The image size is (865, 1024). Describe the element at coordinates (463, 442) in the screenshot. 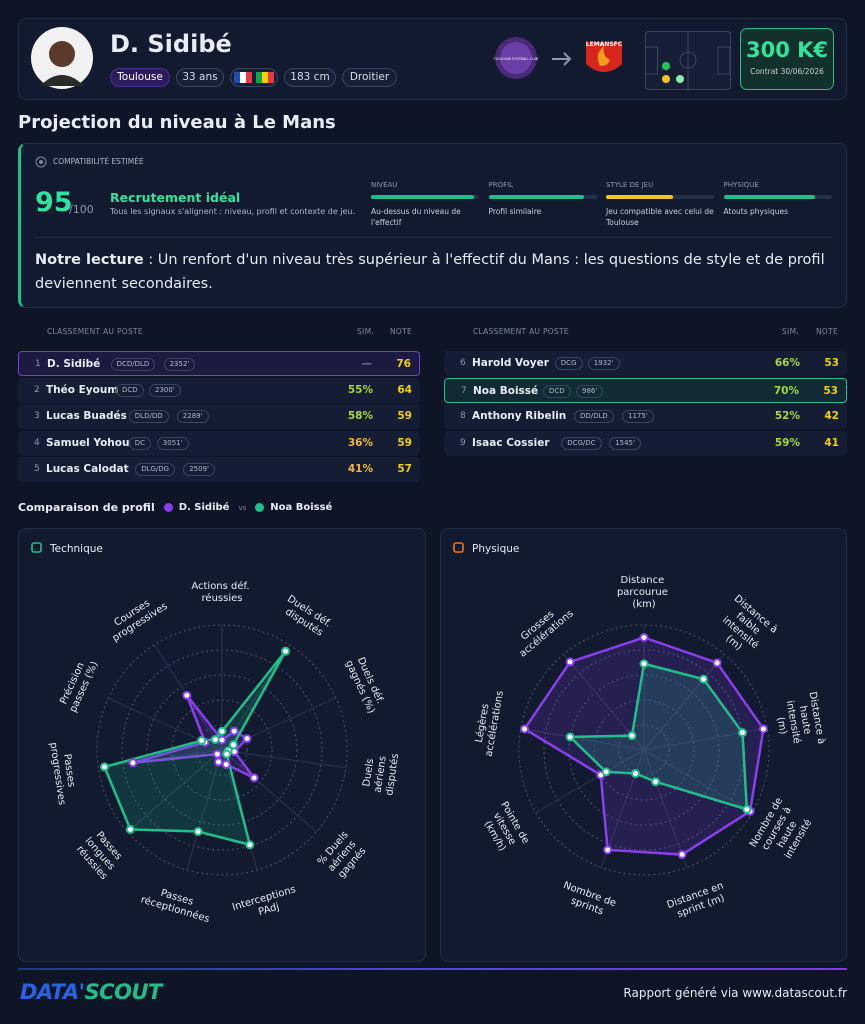

I see `rank: 9` at that location.